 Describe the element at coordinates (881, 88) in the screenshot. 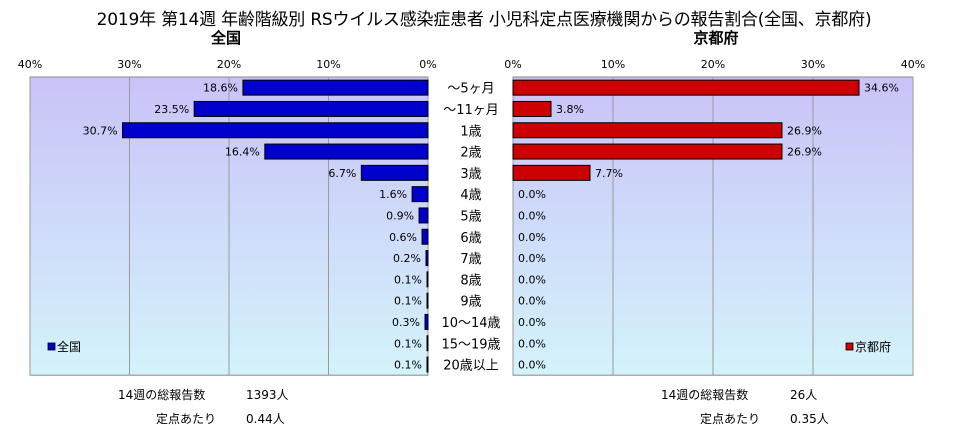

I see `kyoto-data-label: 34.6%` at that location.